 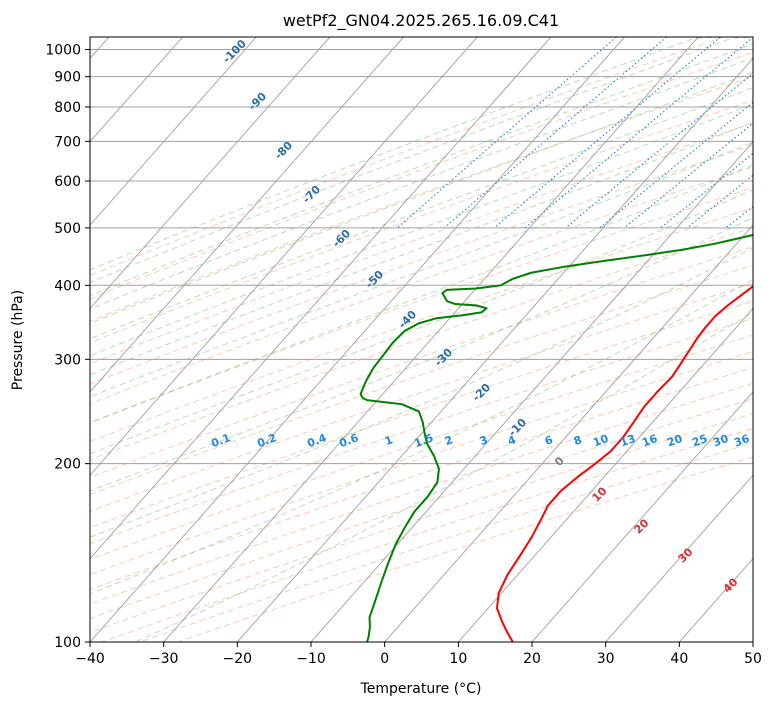 What do you see at coordinates (316, 440) in the screenshot?
I see `mixing-ratio-label: 0.4` at bounding box center [316, 440].